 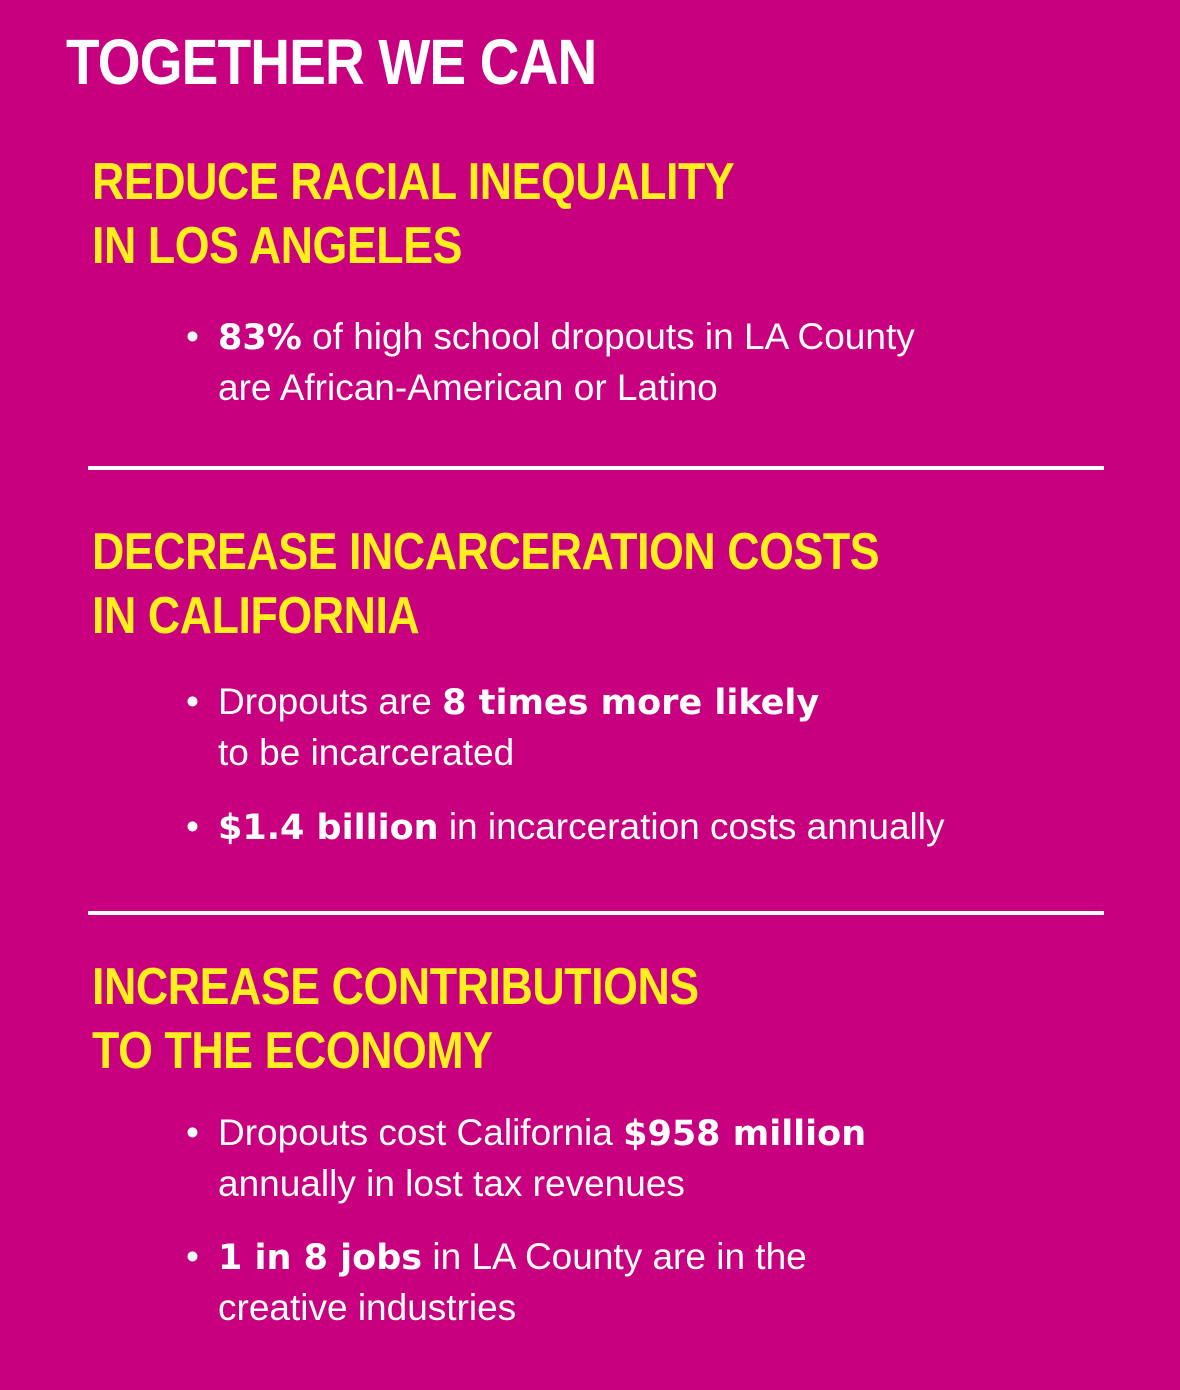 I want to click on bullet-text: of high school dropouts in LA County, so click(x=613, y=336).